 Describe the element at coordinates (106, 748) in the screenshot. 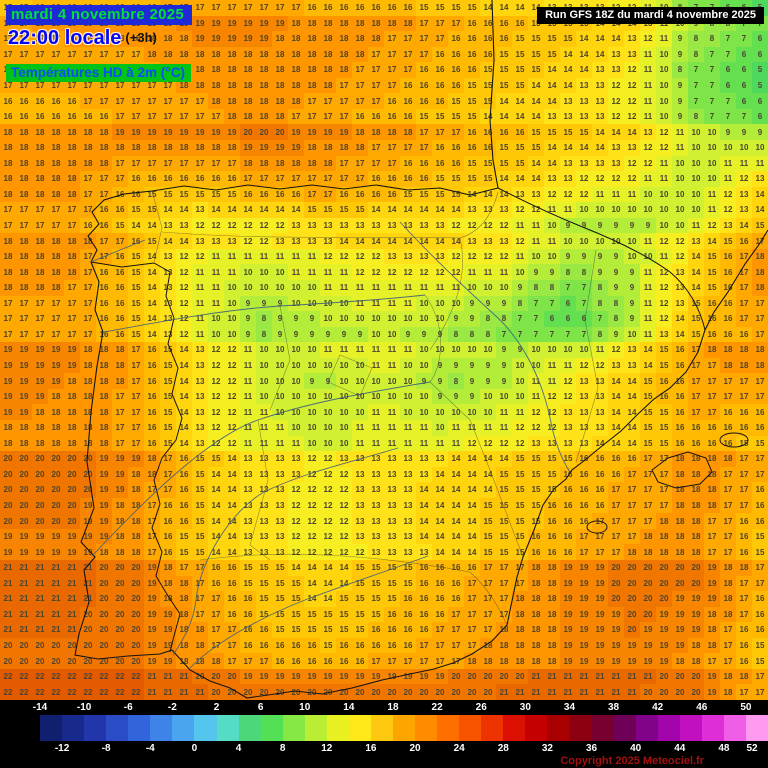

I see `colorbar-label: -8` at that location.